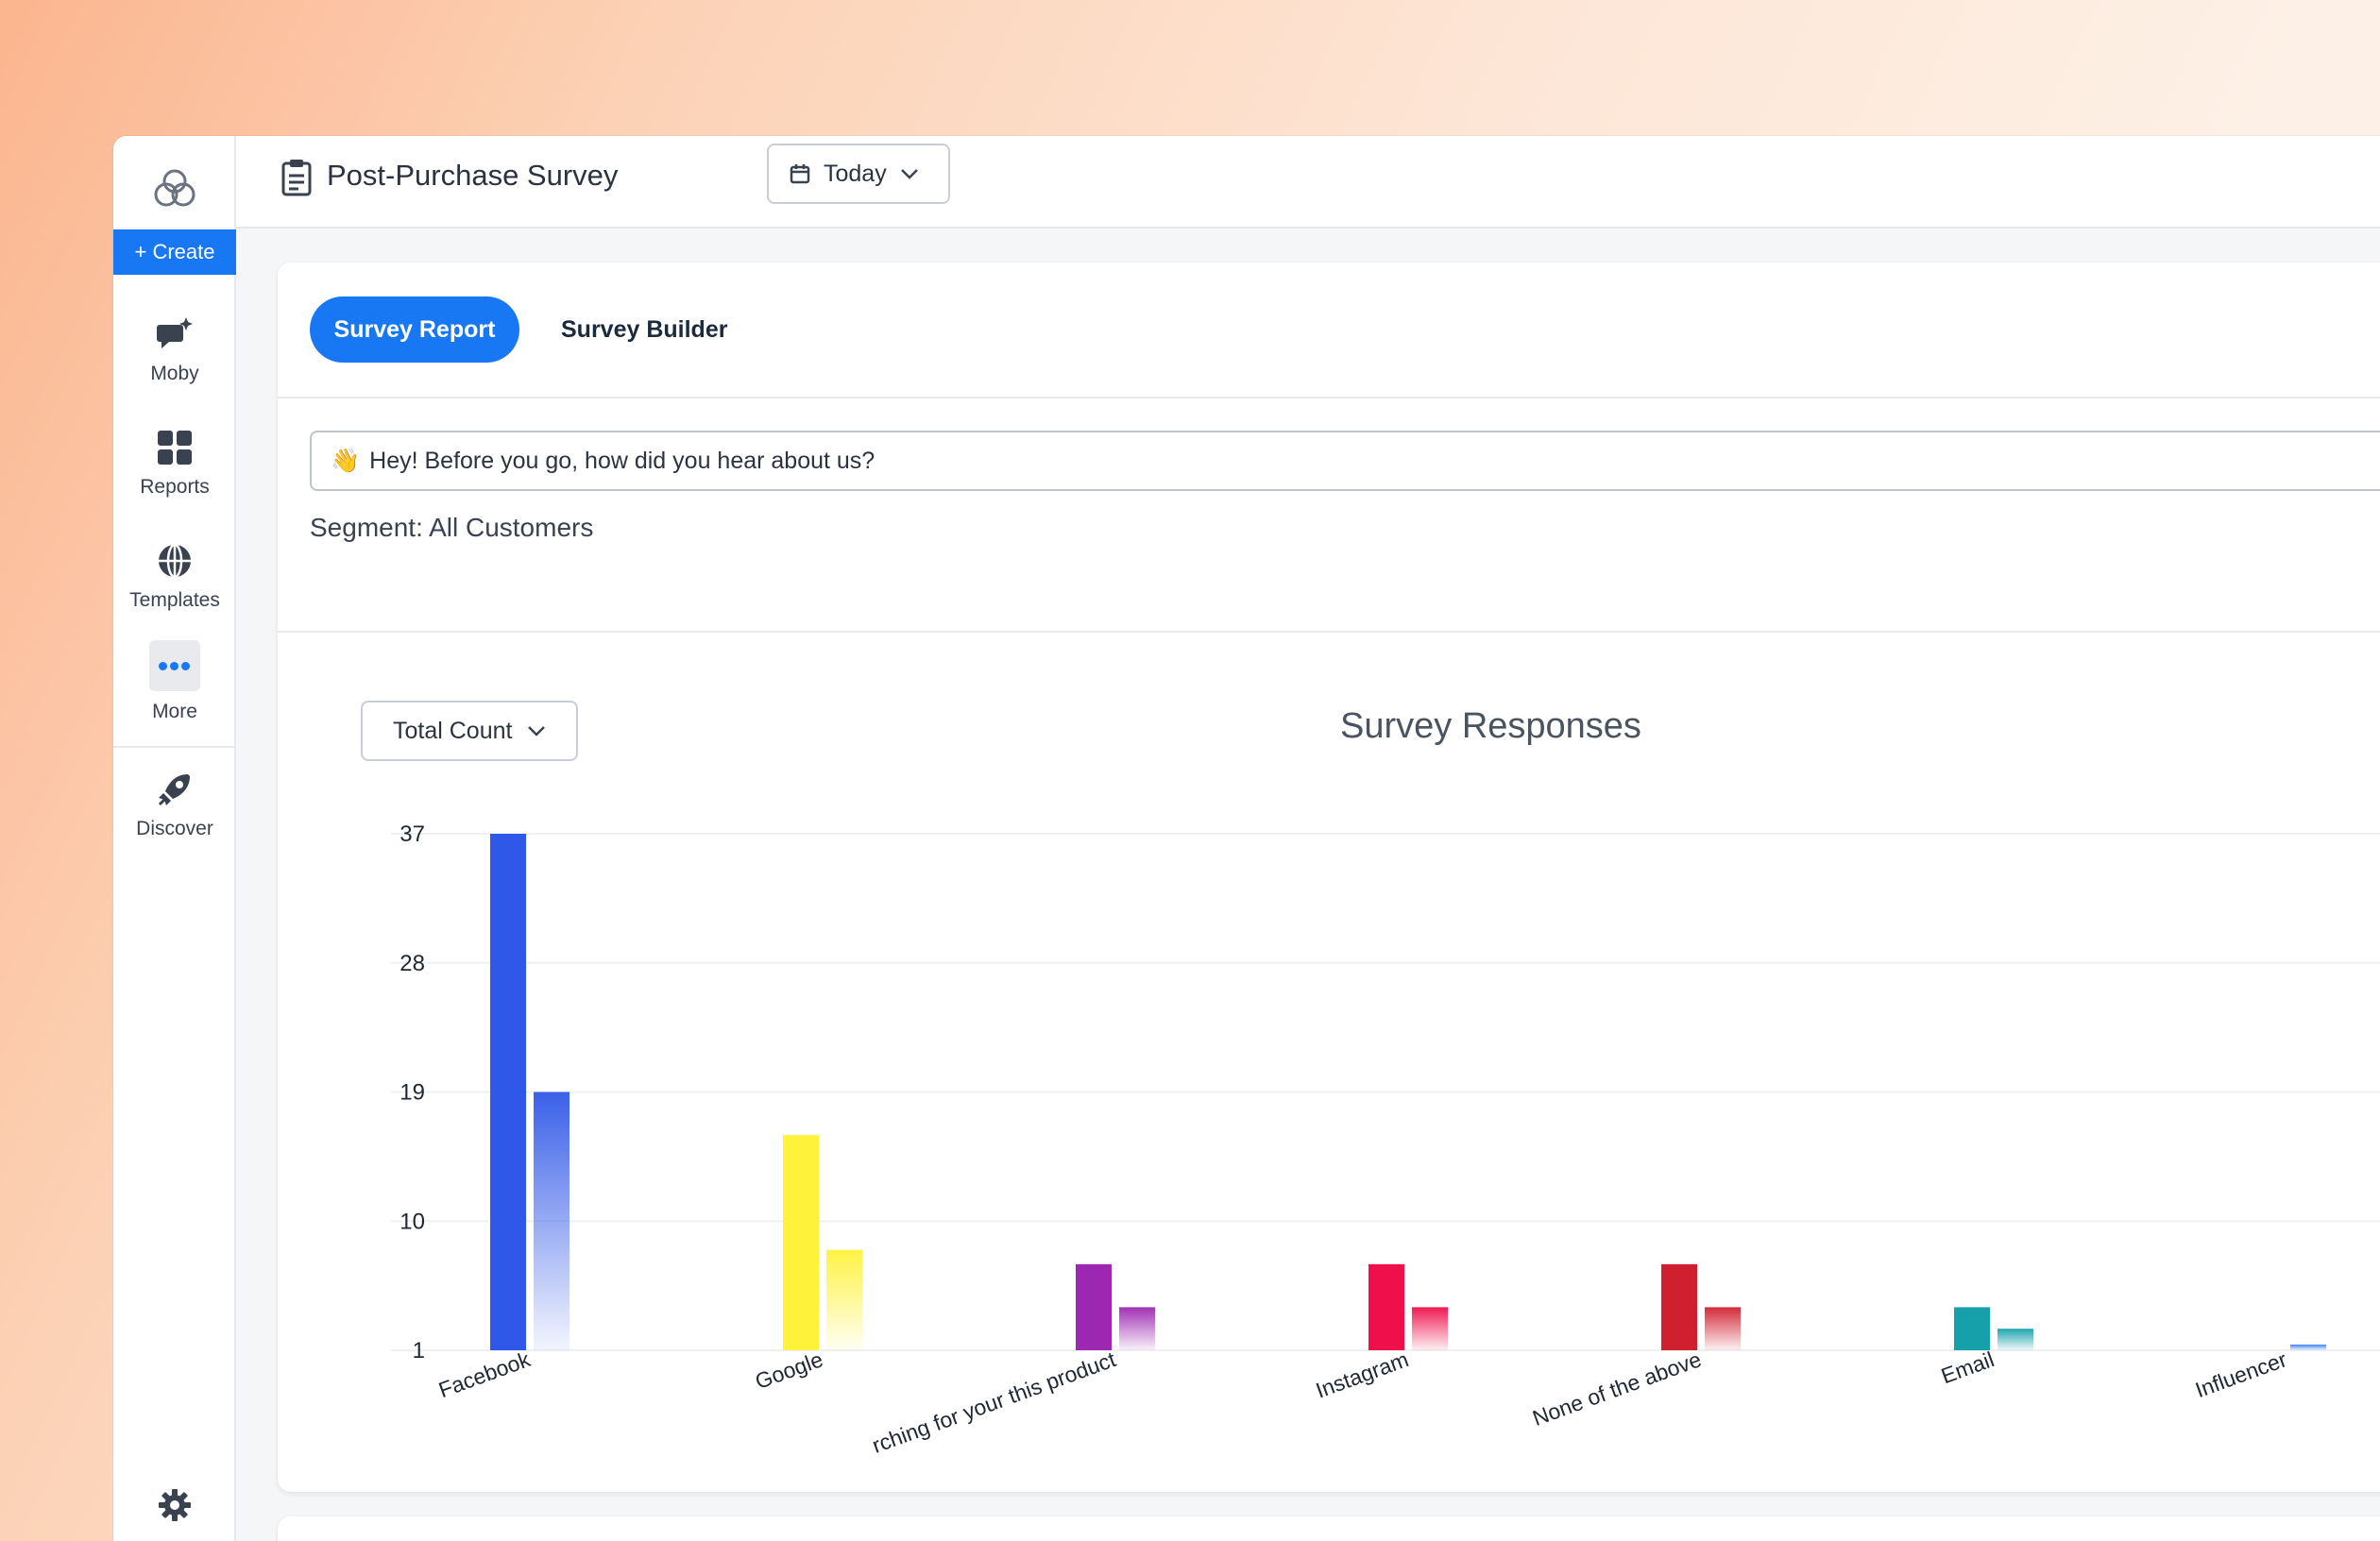  I want to click on settings-gear-icon, so click(175, 1505).